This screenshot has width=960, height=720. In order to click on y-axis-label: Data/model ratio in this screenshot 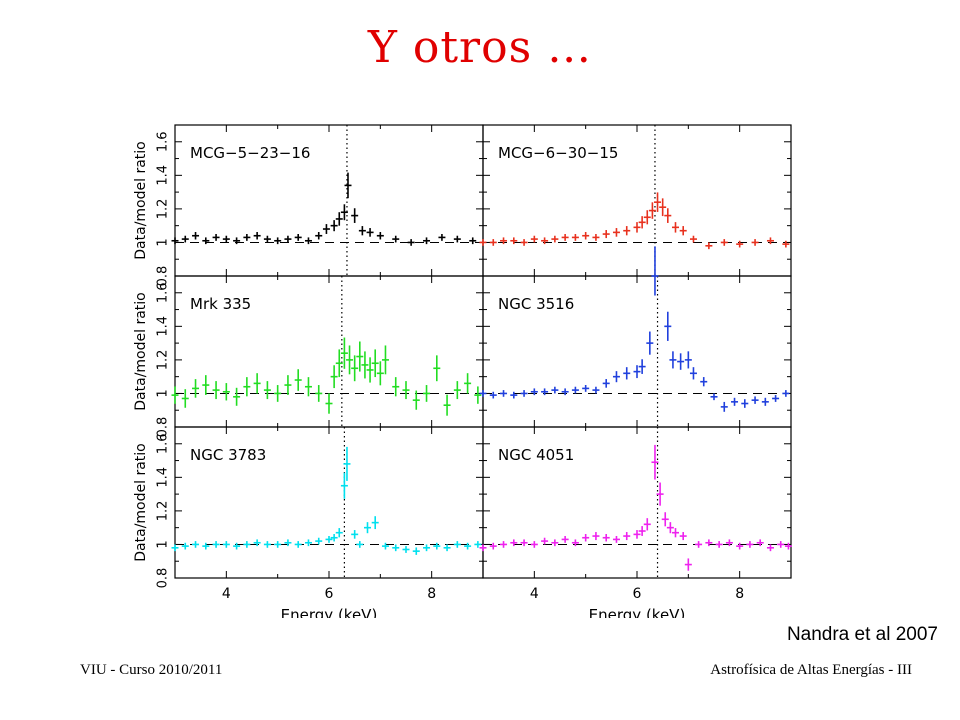, I will do `click(141, 351)`.